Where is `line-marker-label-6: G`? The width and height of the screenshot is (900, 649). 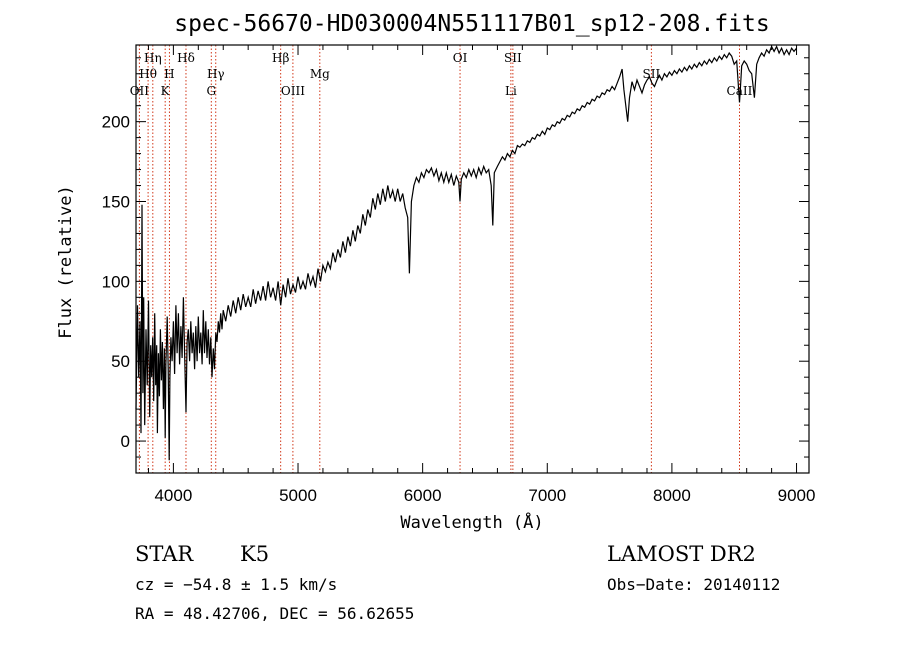 line-marker-label-6: G is located at coordinates (211, 91).